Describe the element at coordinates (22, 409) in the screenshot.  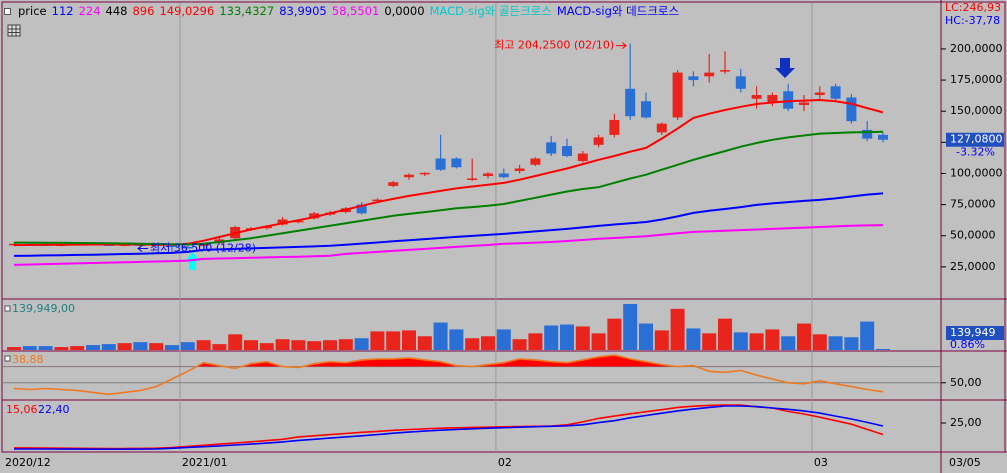
I see `macd-label: 15,06` at that location.